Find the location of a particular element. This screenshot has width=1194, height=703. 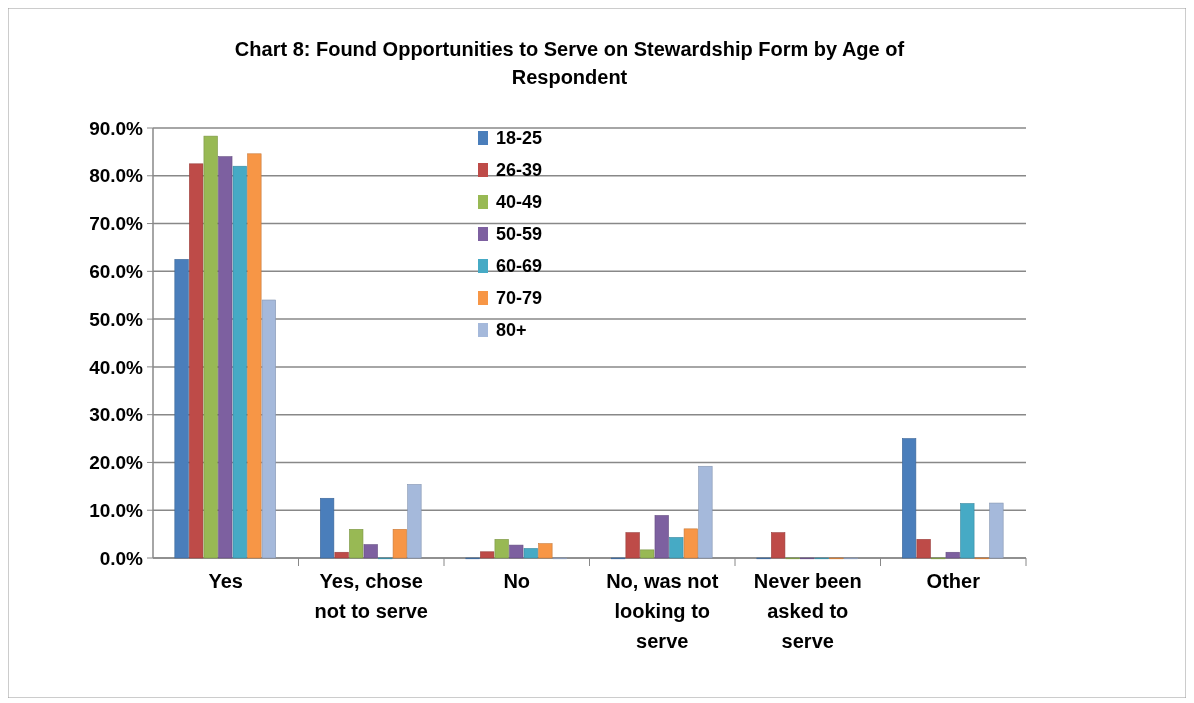

y-tick-label: 40.0% is located at coordinates (116, 367).